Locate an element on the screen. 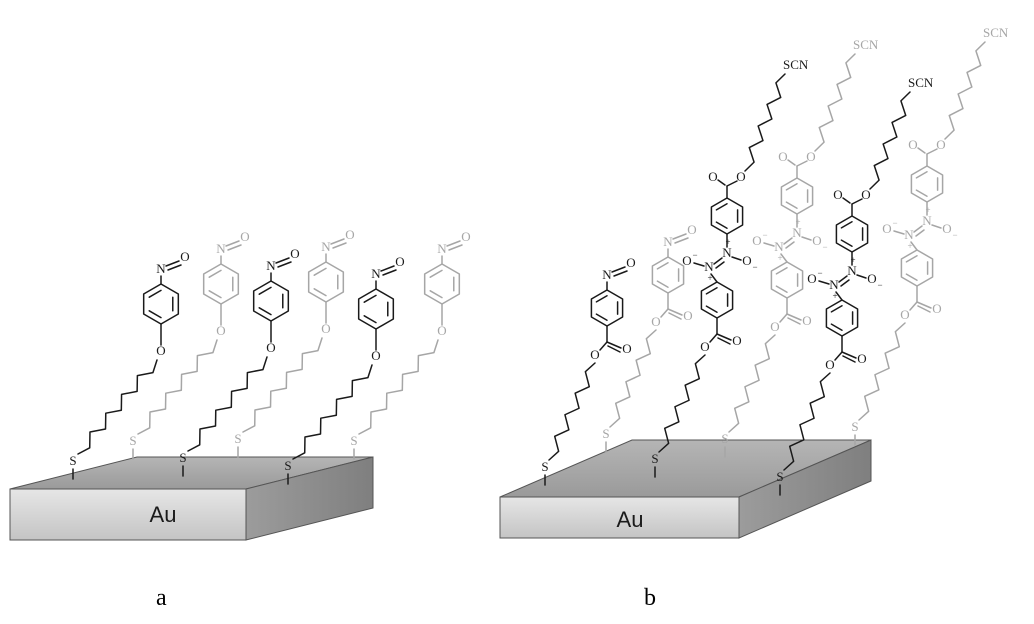 The width and height of the screenshot is (1034, 624). gold-label-b: Au is located at coordinates (630, 519).